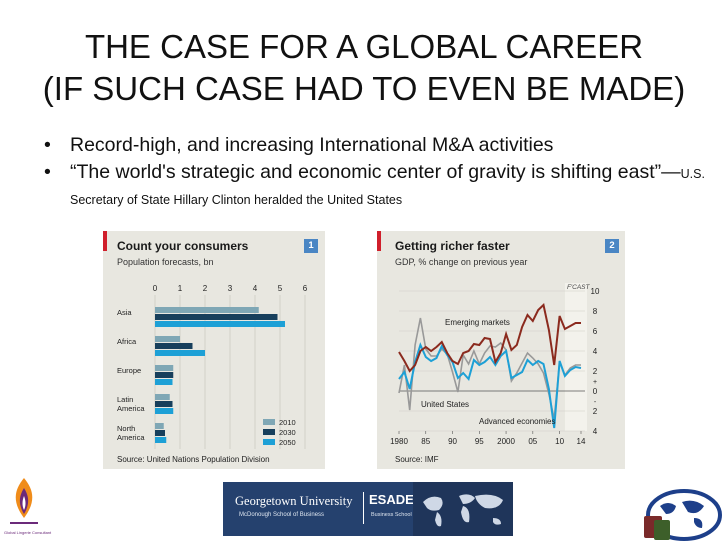  What do you see at coordinates (517, 421) in the screenshot?
I see `series-label-advanced: Advanced economies` at bounding box center [517, 421].